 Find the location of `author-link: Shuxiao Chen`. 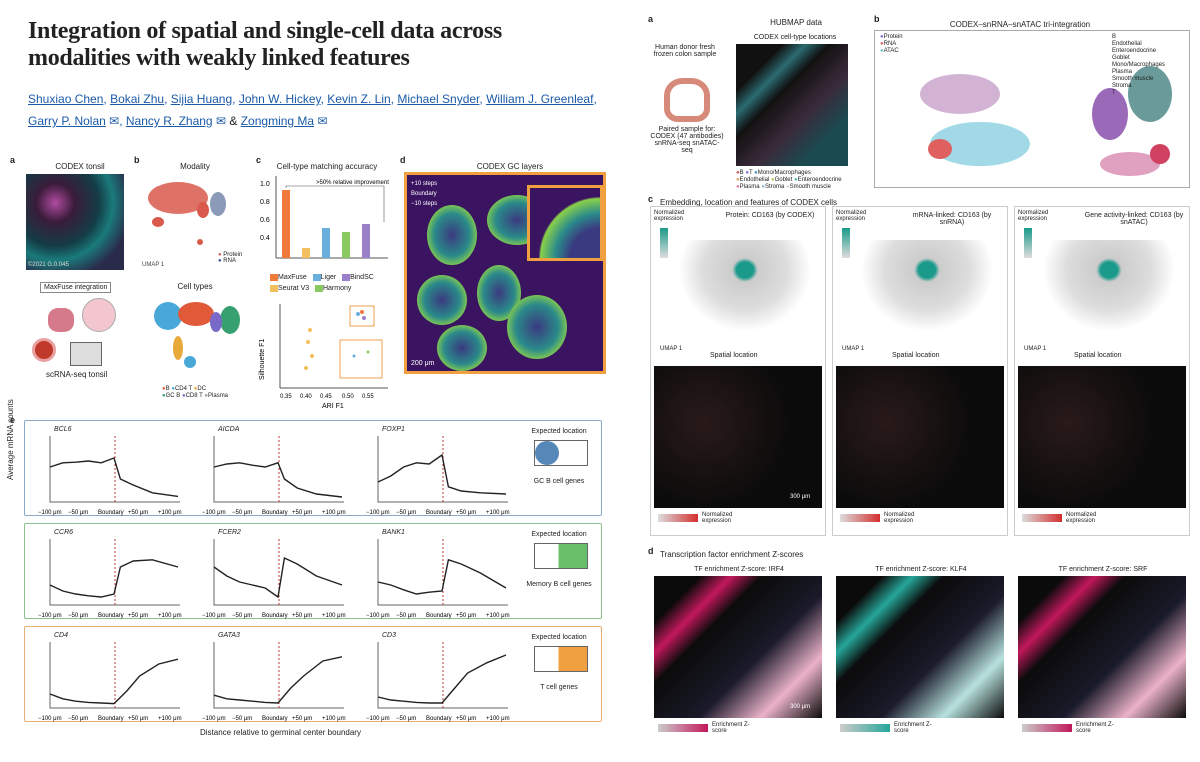

author-link: Shuxiao Chen is located at coordinates (66, 99).